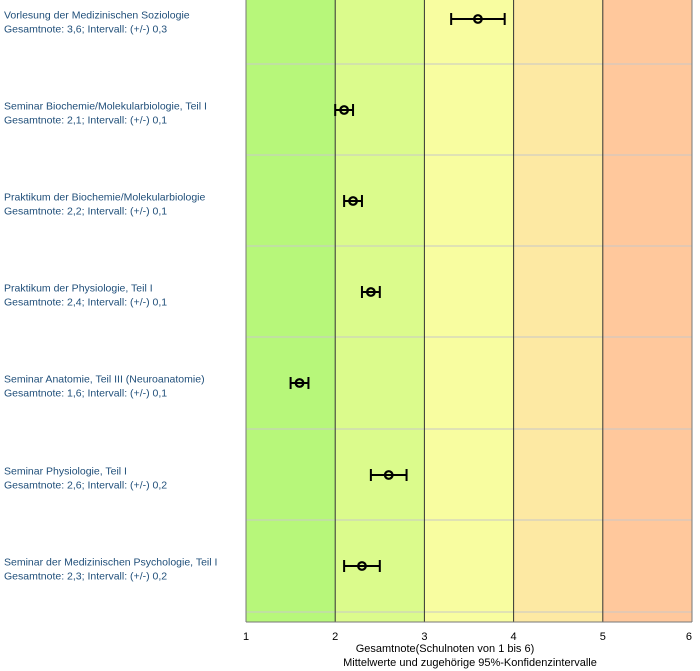  Describe the element at coordinates (85, 394) in the screenshot. I see `row-subtitle-5: Gesamtnote: 1,6; Intervall: (+/-) 0,1` at that location.